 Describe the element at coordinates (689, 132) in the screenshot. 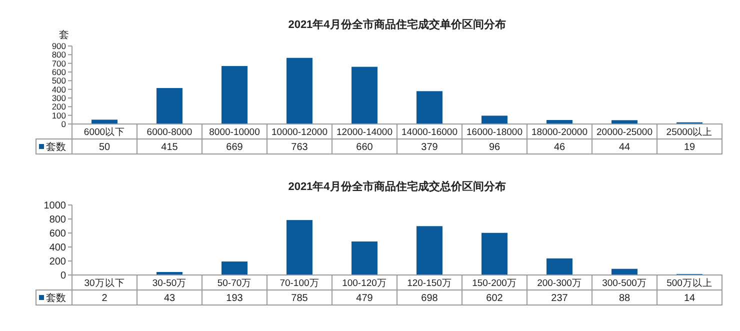

I see `x-tick-label: 25000以上` at that location.